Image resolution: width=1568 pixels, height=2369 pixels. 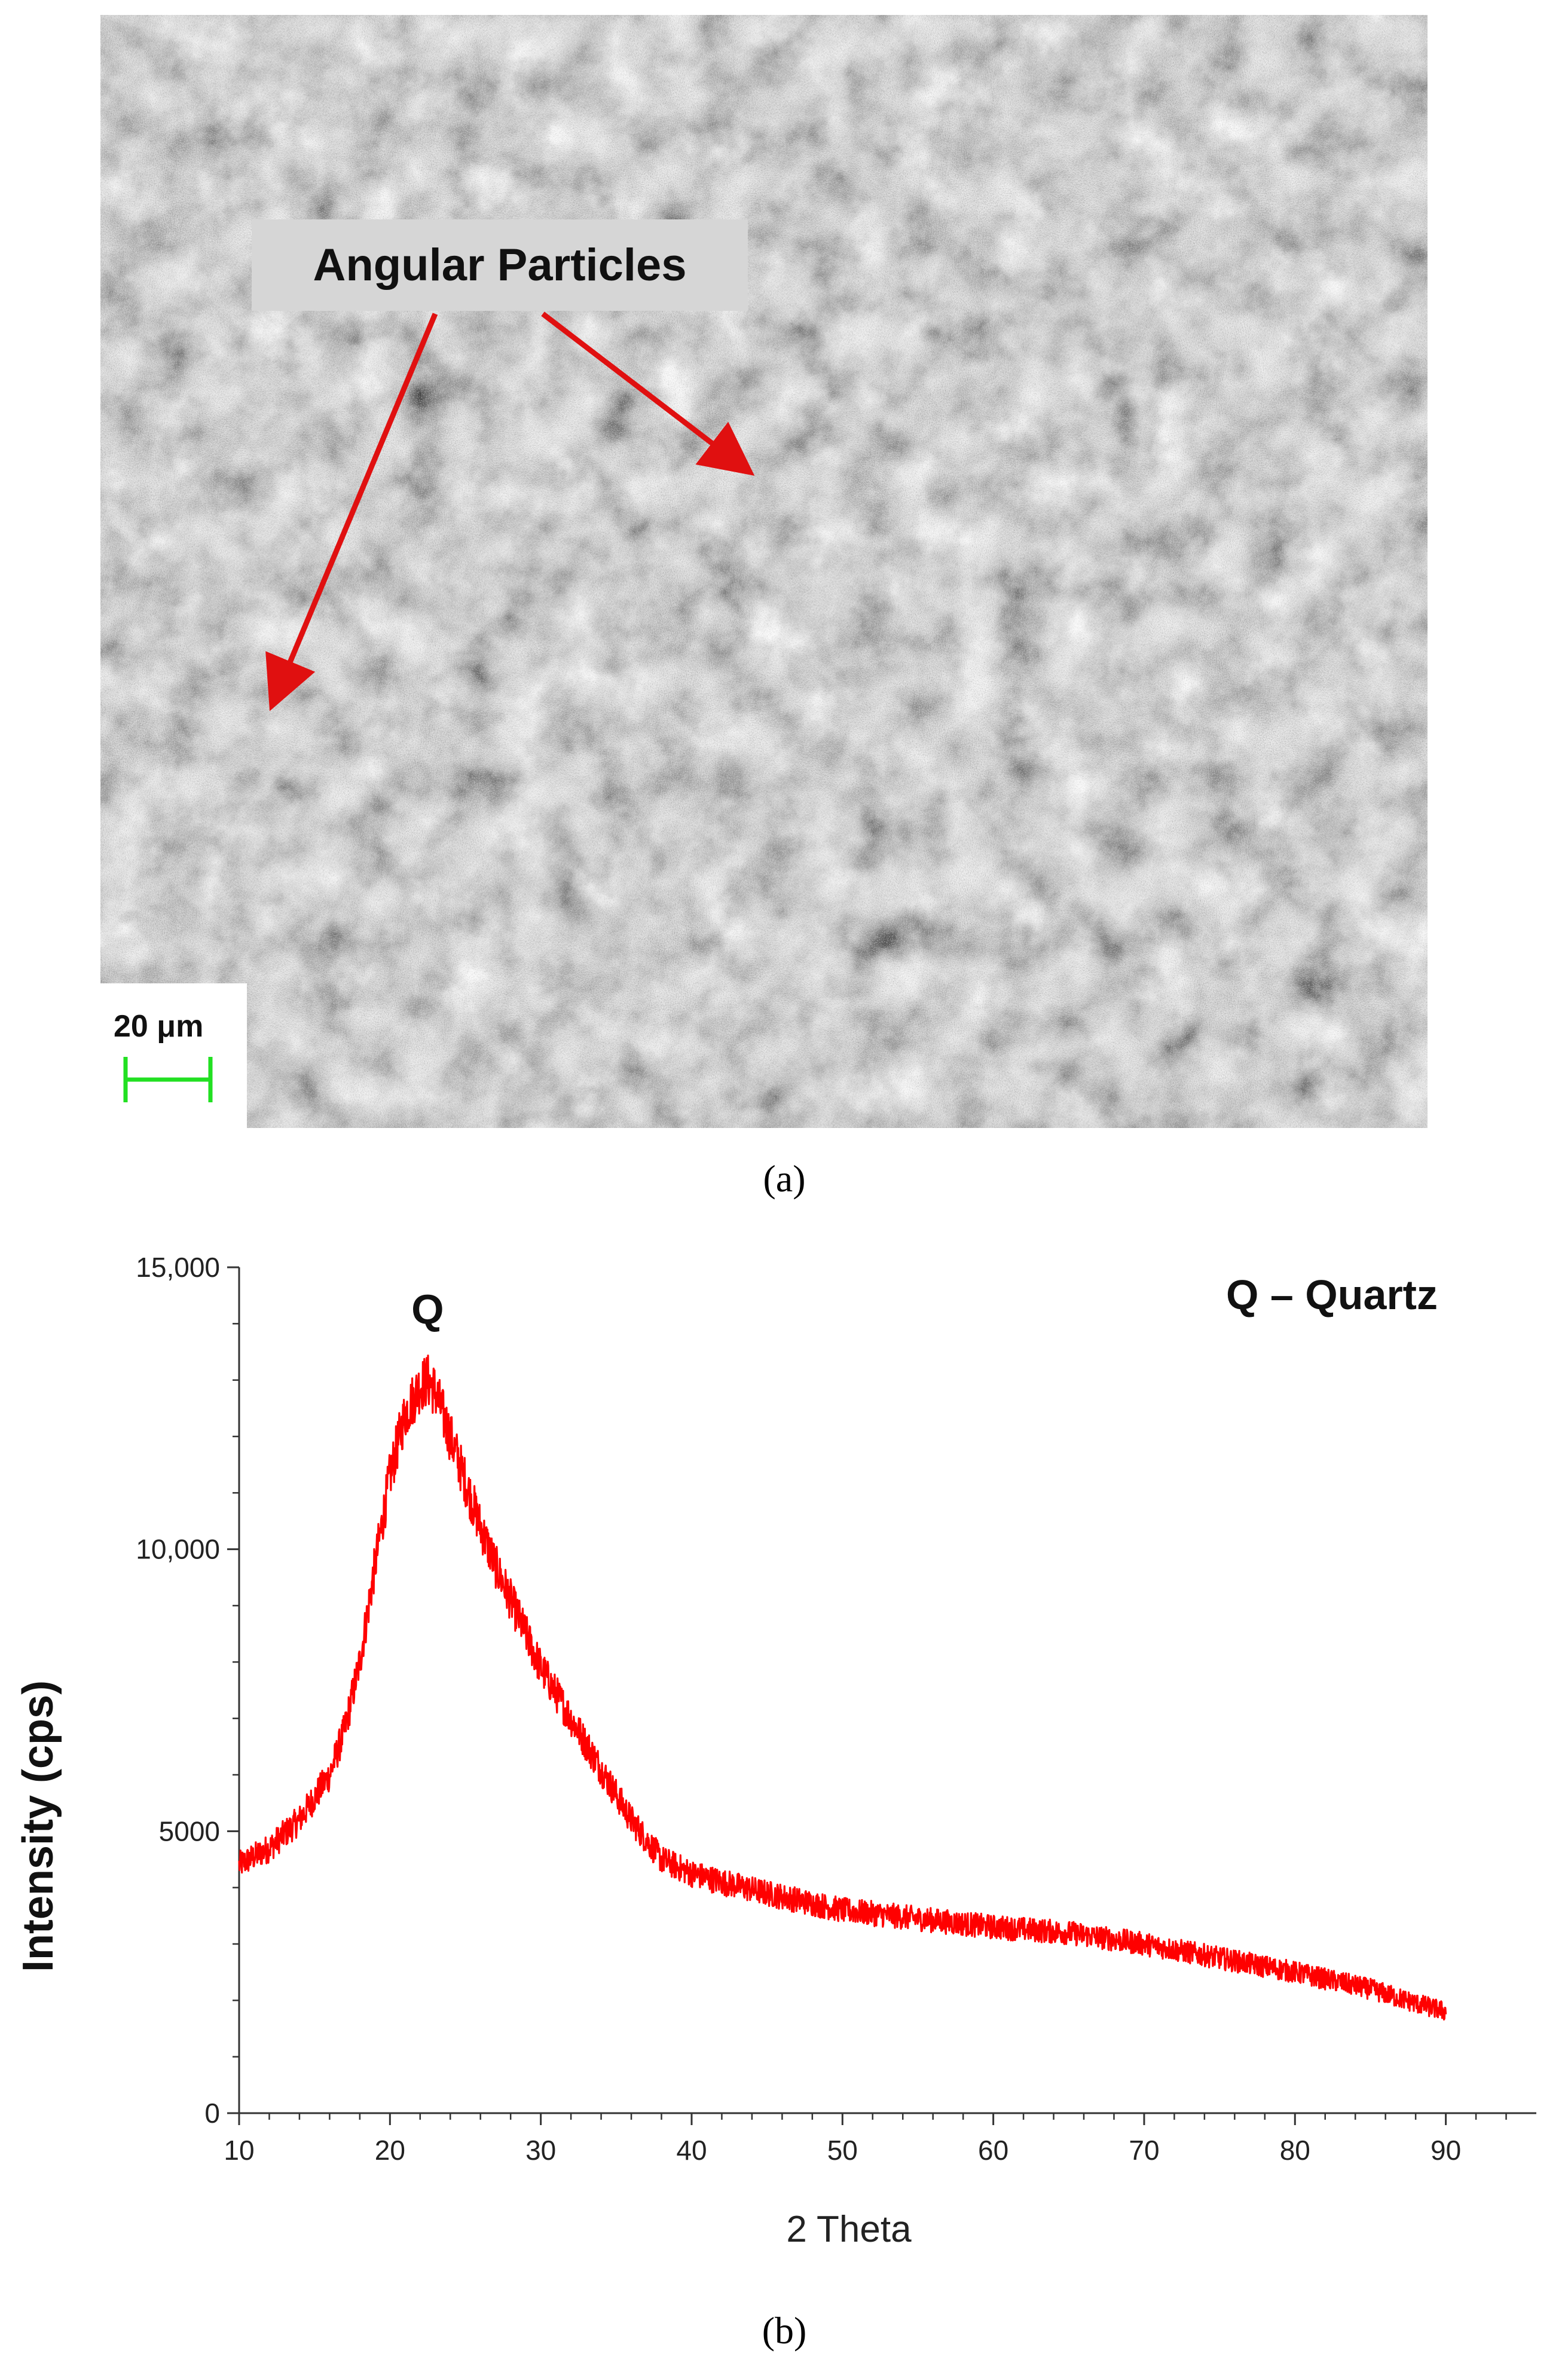 I want to click on y-tick-label: 15,000, so click(x=178, y=1267).